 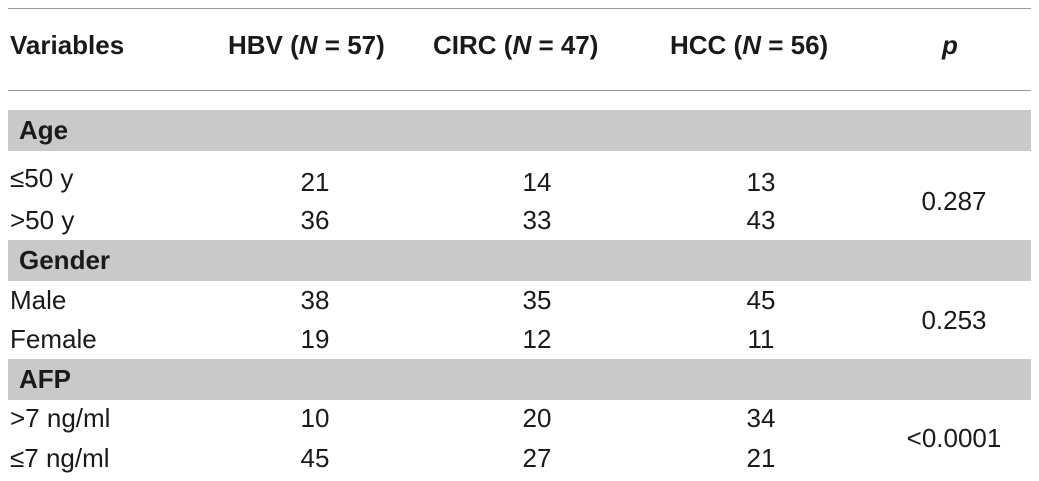 What do you see at coordinates (60, 458) in the screenshot?
I see `row-label: ≤7 ng/ml` at bounding box center [60, 458].